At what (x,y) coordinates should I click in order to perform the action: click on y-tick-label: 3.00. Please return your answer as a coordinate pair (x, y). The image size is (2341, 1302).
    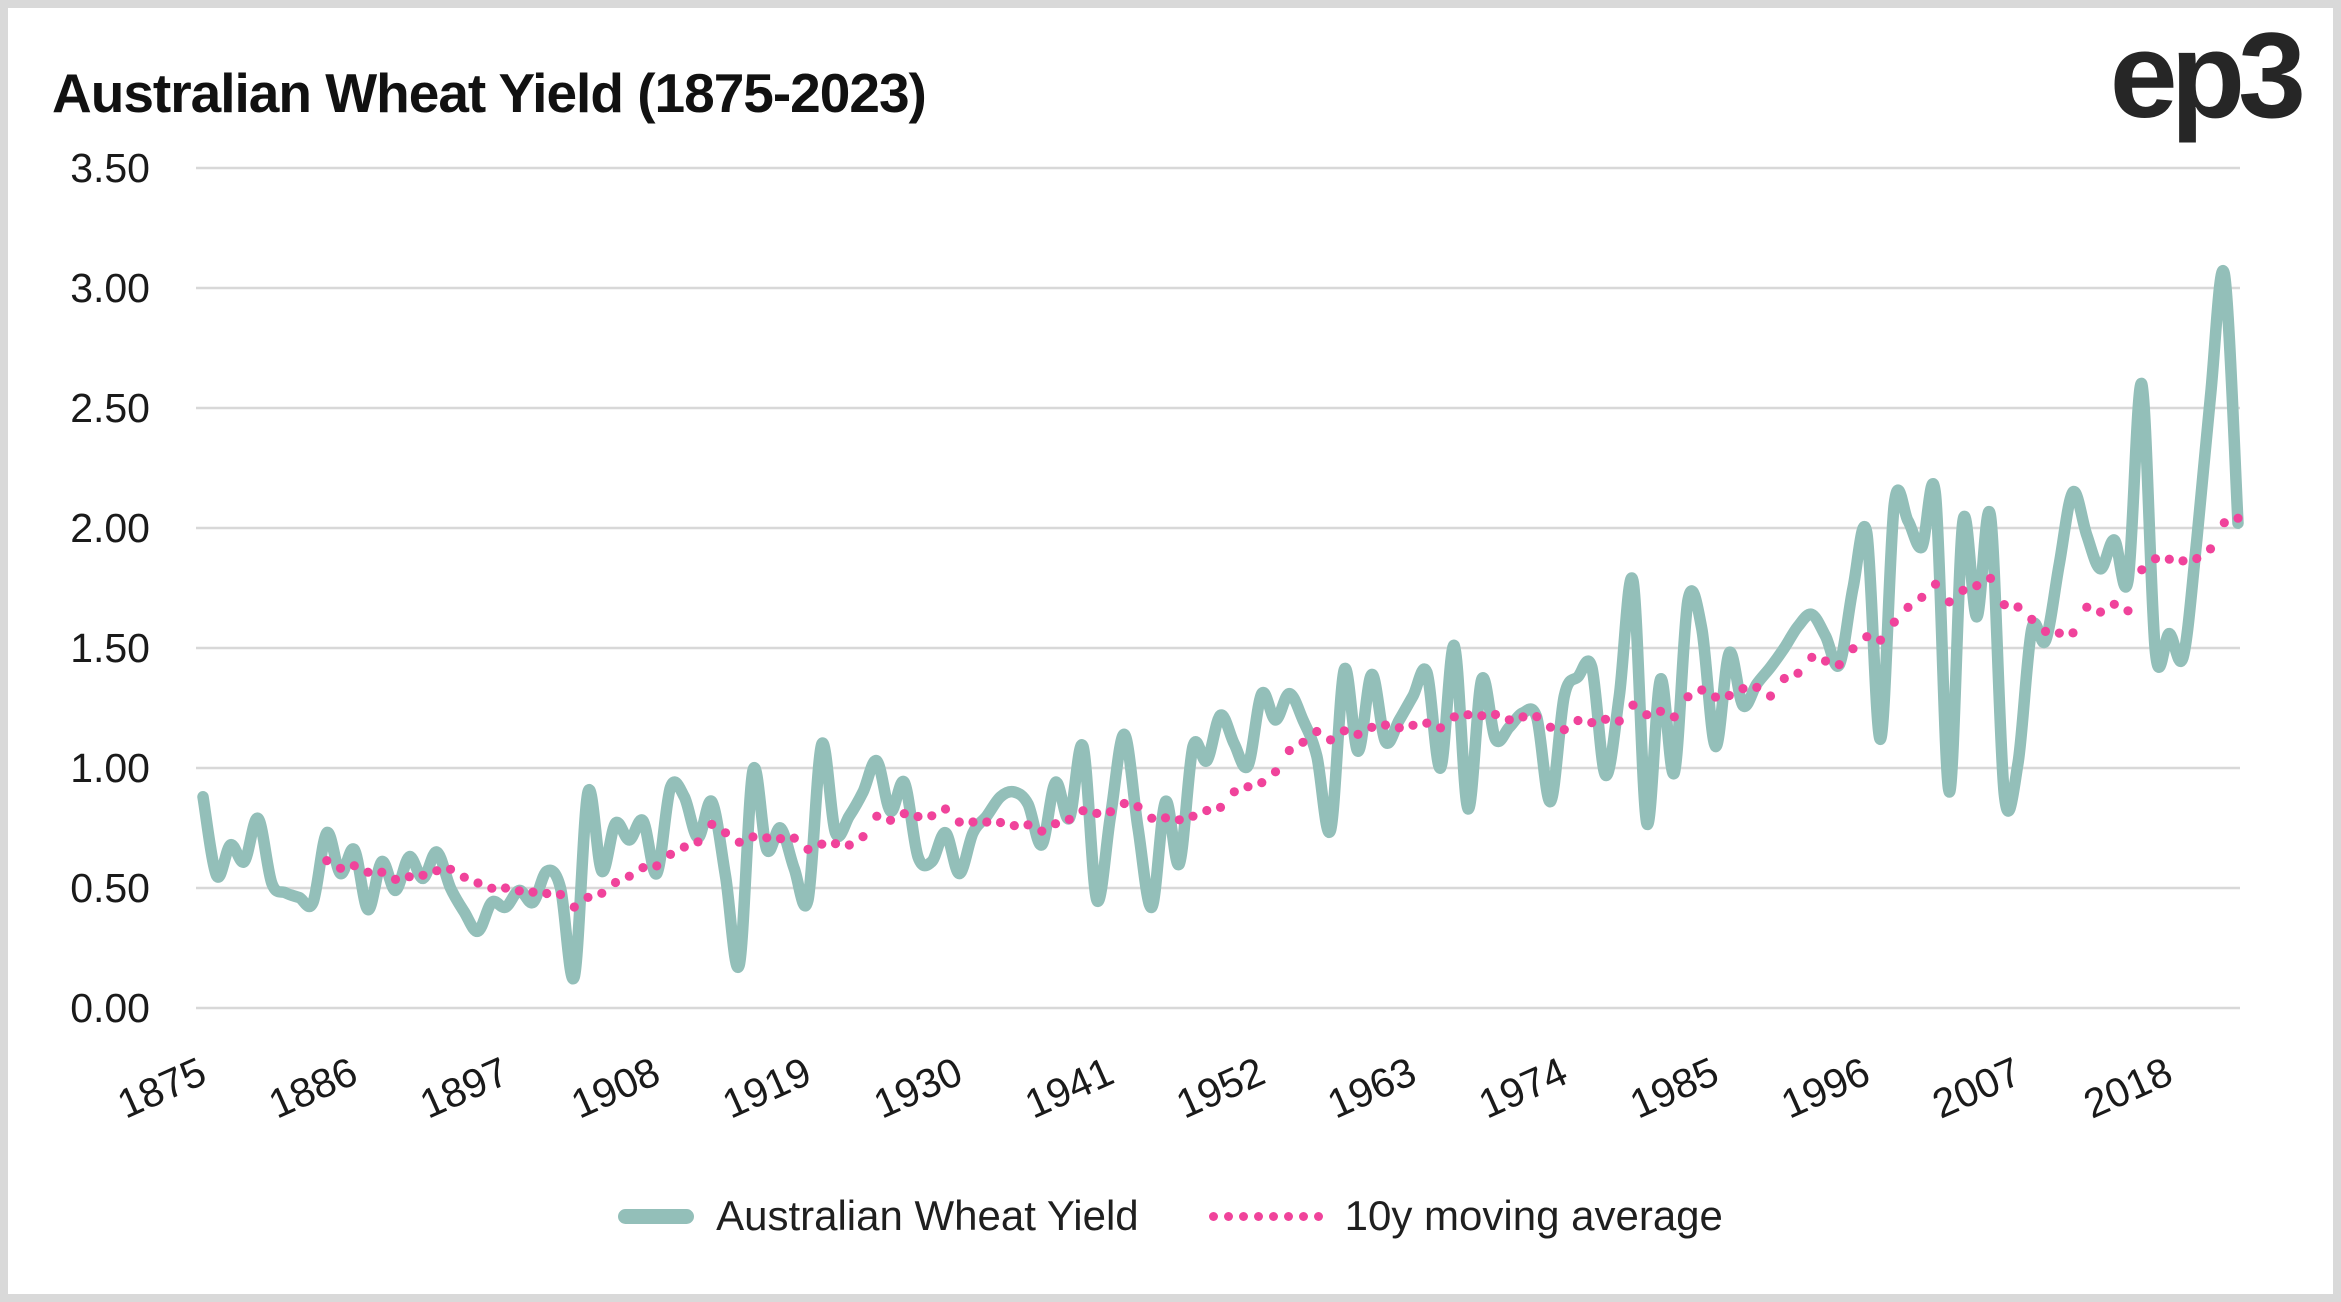
    Looking at the image, I should click on (110, 288).